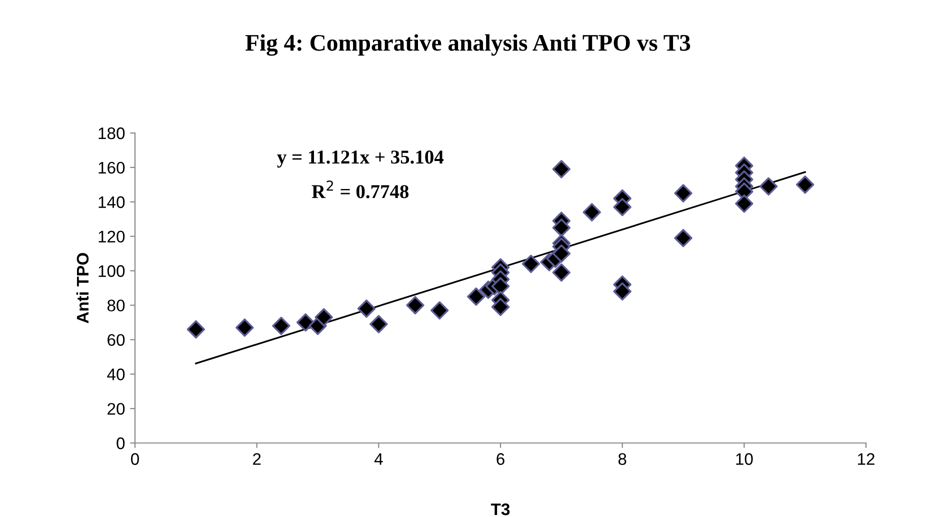  I want to click on x-tick-label: 4, so click(378, 459).